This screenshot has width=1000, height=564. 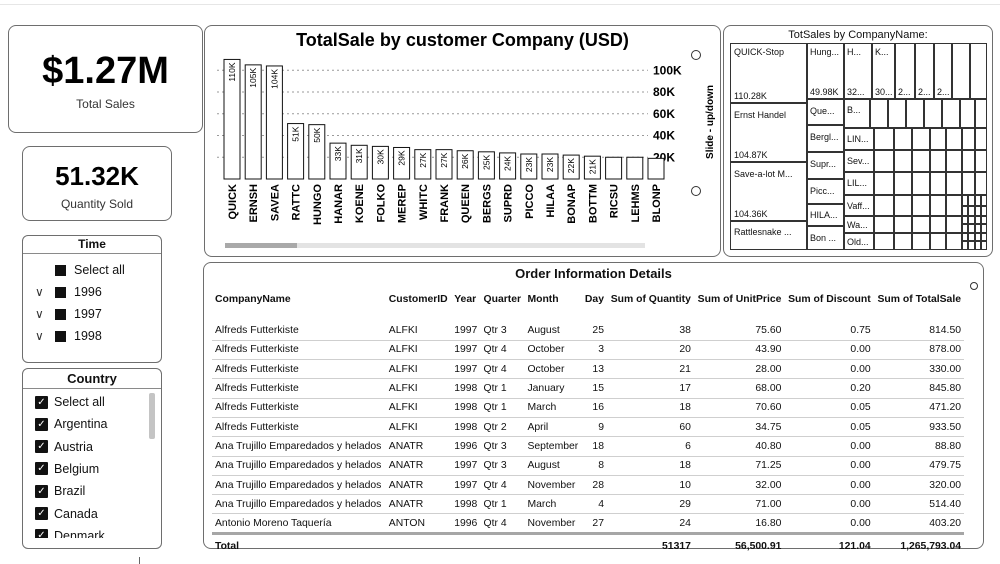 I want to click on country-item: ✓ Argentina, so click(x=71, y=424).